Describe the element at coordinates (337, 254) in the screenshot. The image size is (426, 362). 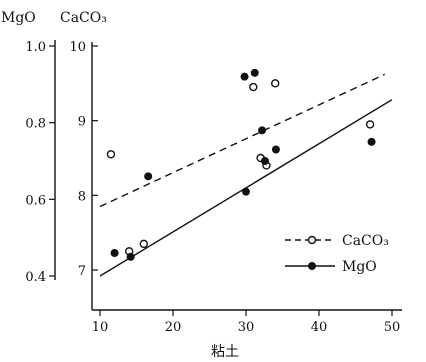
I see `legend: CaCO₃ MgO` at that location.